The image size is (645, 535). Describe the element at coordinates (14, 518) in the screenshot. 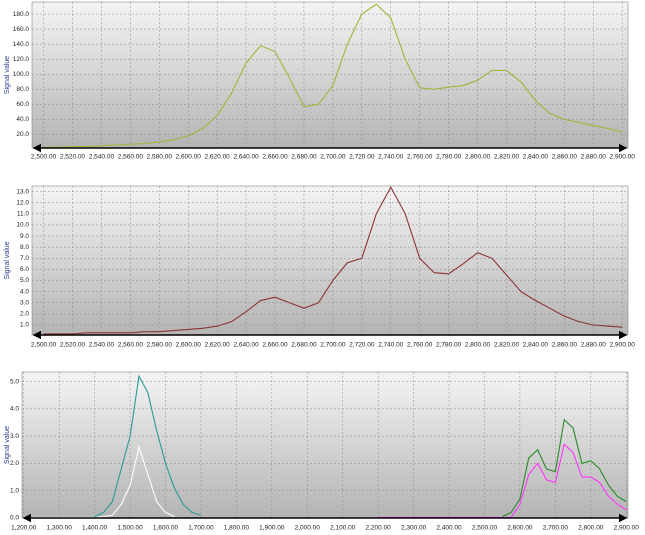

I see `y-tick-label: 0.0` at that location.